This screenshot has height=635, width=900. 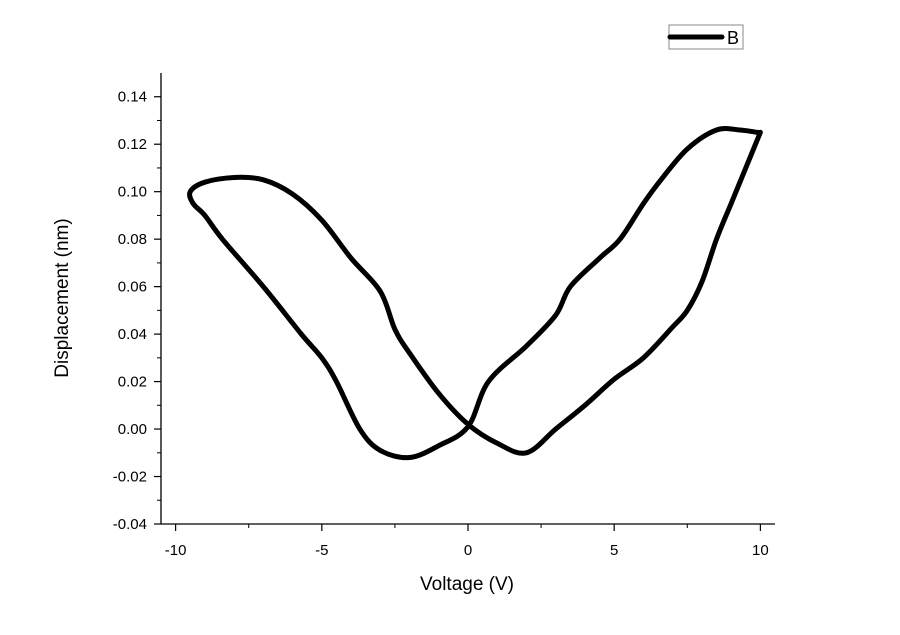 I want to click on y-tick-label: 0.10, so click(x=132, y=192).